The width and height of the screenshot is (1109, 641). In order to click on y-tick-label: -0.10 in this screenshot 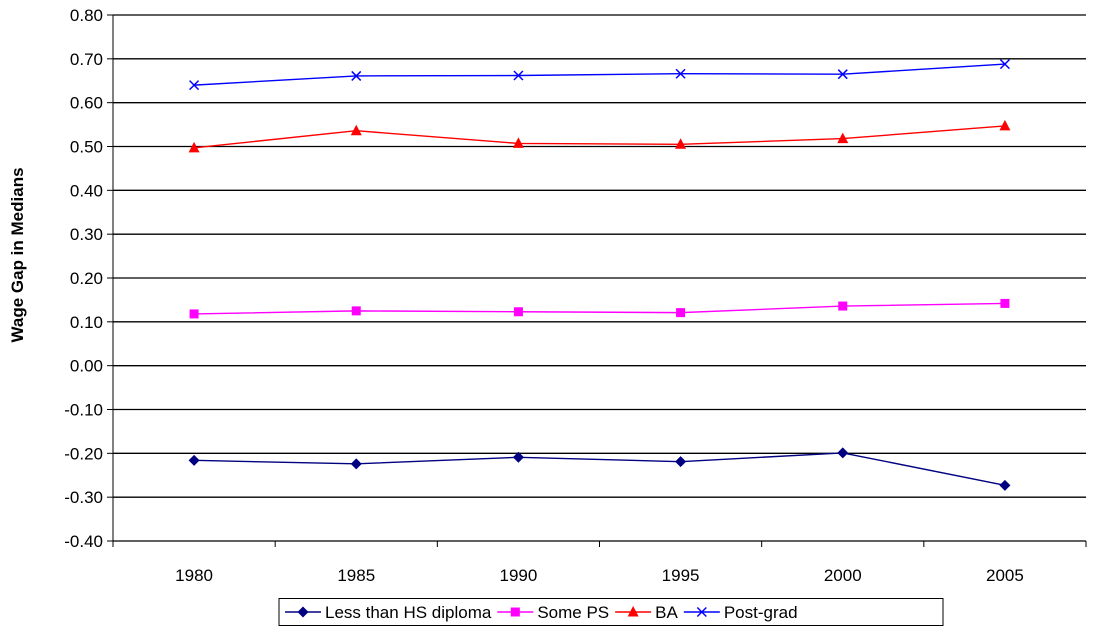, I will do `click(83, 410)`.